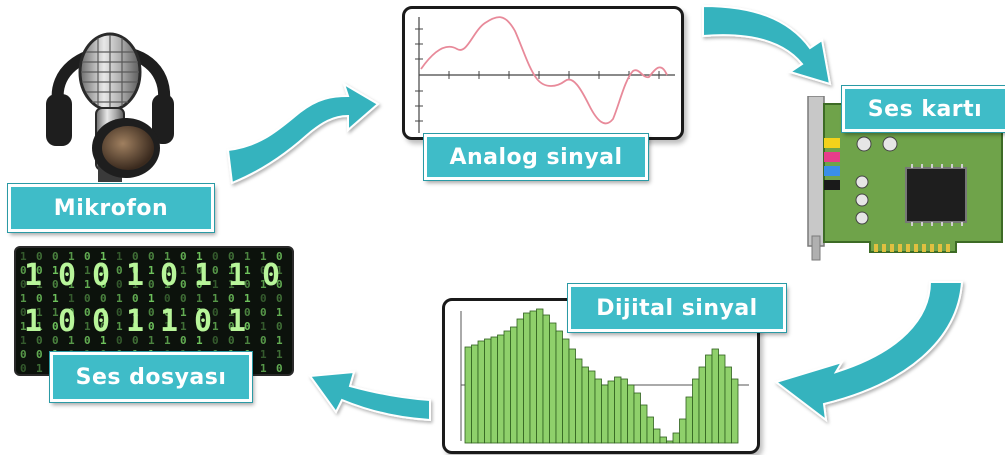 This screenshot has width=1005, height=455. I want to click on arrow-digital-to-soundfile, so click(369, 396).